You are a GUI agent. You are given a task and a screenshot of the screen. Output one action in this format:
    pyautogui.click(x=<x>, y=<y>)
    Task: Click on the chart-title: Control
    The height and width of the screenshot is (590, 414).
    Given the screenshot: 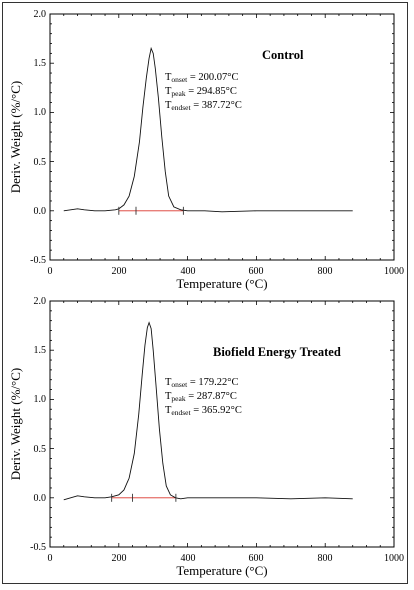 What is the action you would take?
    pyautogui.click(x=283, y=55)
    